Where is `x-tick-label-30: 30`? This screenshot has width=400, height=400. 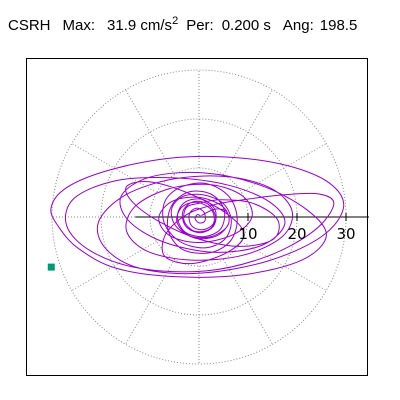 x-tick-label-30: 30 is located at coordinates (345, 234).